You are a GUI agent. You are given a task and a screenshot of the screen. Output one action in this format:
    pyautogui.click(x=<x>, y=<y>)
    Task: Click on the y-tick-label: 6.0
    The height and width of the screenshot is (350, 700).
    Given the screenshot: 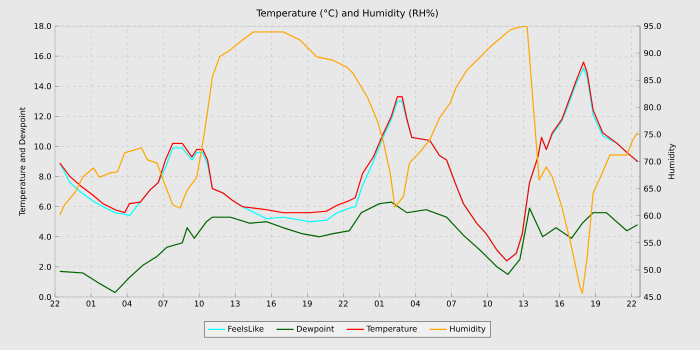 What is the action you would take?
    pyautogui.click(x=45, y=207)
    